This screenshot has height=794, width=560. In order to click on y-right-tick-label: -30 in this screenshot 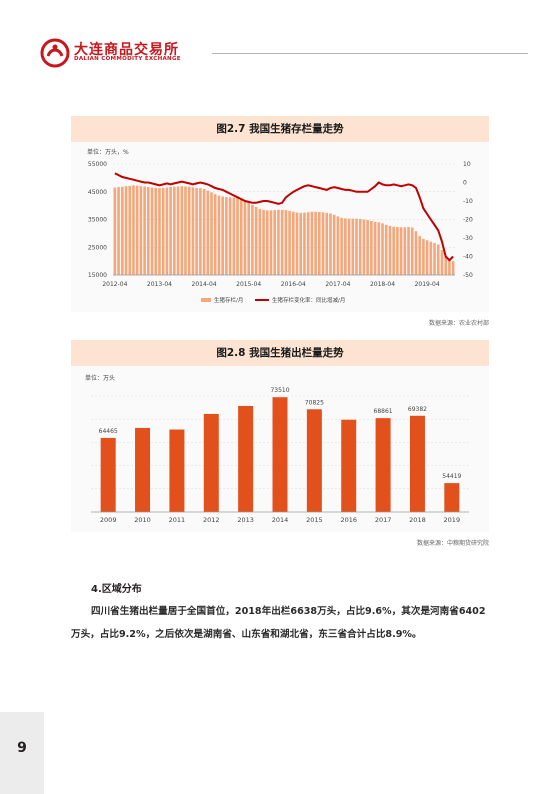, I will do `click(468, 238)`.